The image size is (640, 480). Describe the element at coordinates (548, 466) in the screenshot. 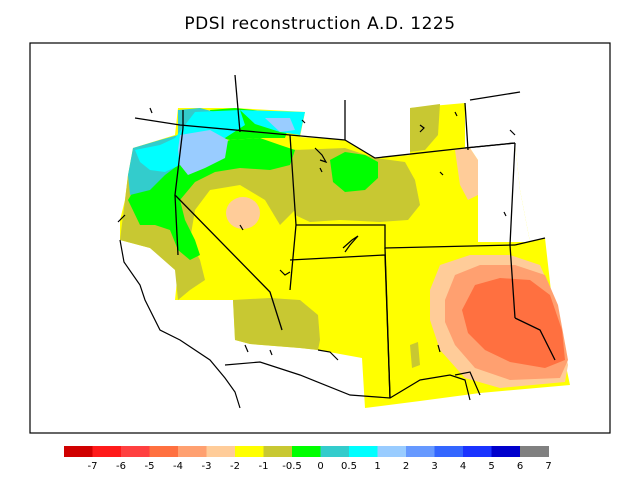

I see `colorbar-tick-label: 7` at that location.